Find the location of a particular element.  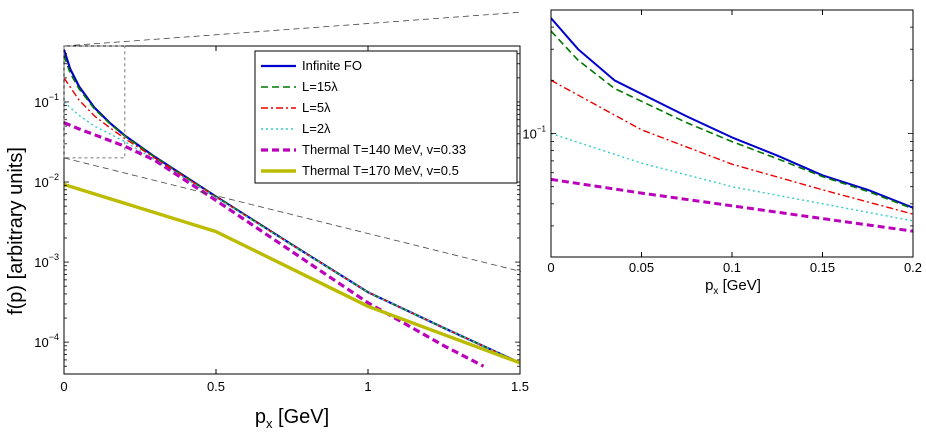

legend-label-l-2: L=2λ is located at coordinates (316, 128).